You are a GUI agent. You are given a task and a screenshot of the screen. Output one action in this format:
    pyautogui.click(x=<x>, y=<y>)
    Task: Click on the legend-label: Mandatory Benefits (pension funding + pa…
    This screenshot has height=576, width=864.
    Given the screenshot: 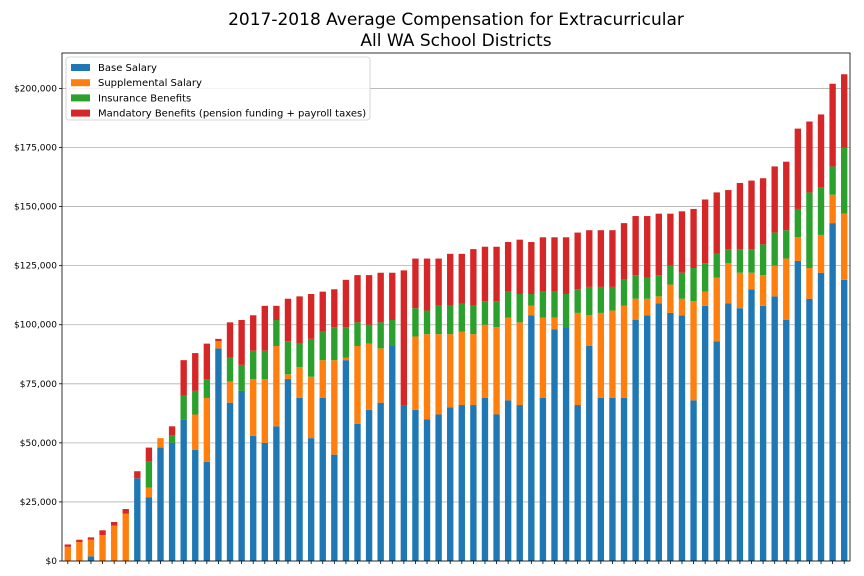 What is the action you would take?
    pyautogui.click(x=232, y=114)
    